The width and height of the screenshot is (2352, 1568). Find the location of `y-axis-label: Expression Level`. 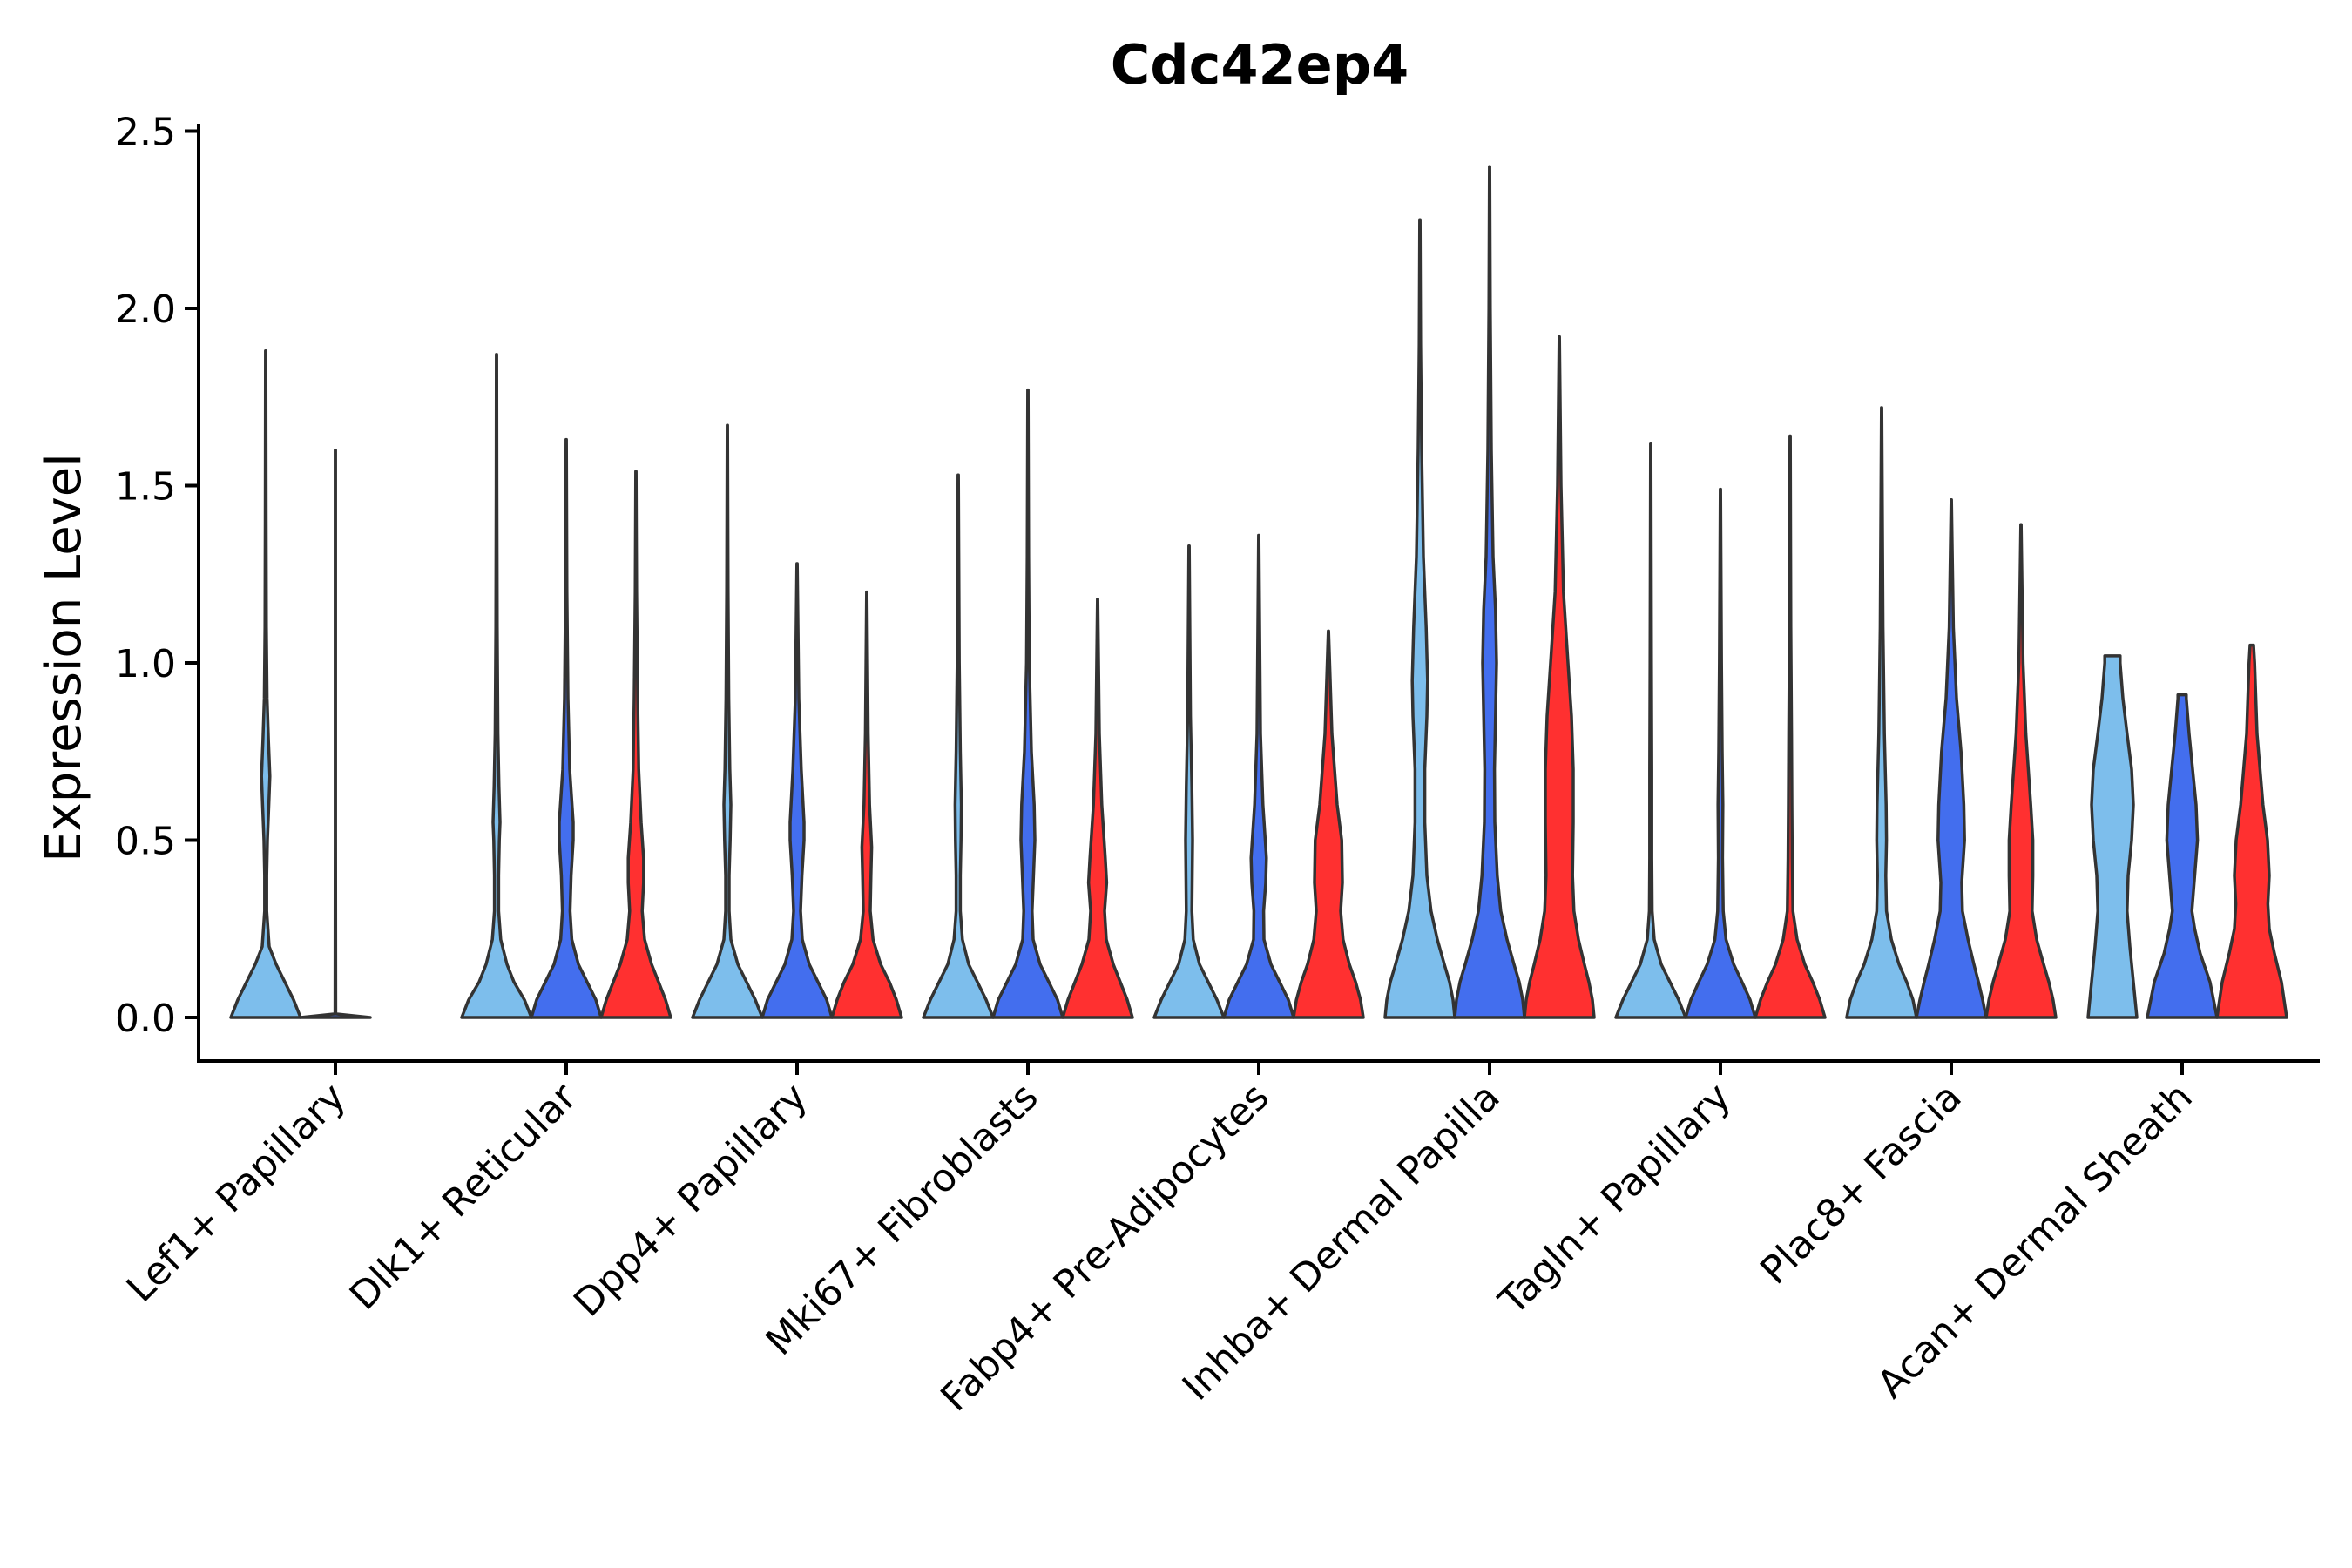

y-axis-label: Expression Level is located at coordinates (64, 657).